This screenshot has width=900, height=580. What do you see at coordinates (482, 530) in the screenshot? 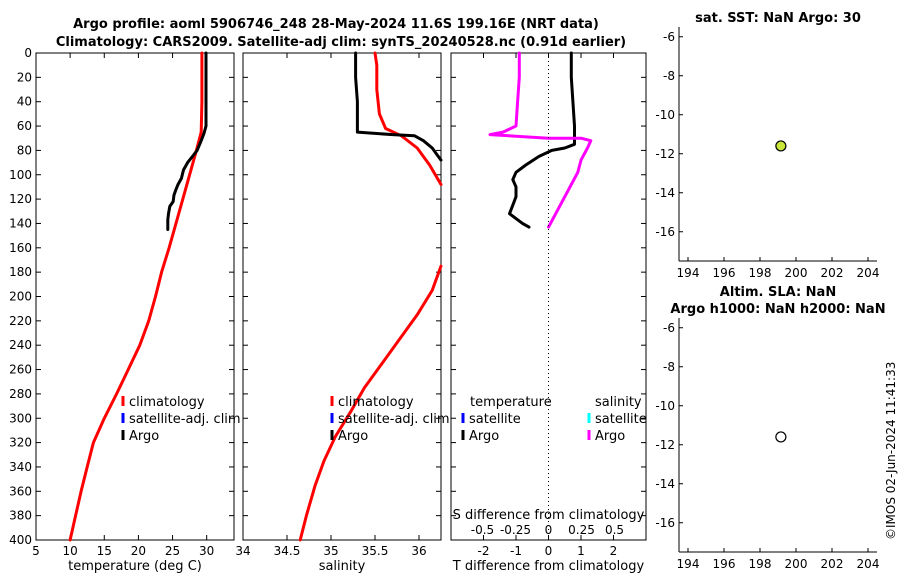
I see `salinity-diff-tick-label: -0.5` at bounding box center [482, 530].